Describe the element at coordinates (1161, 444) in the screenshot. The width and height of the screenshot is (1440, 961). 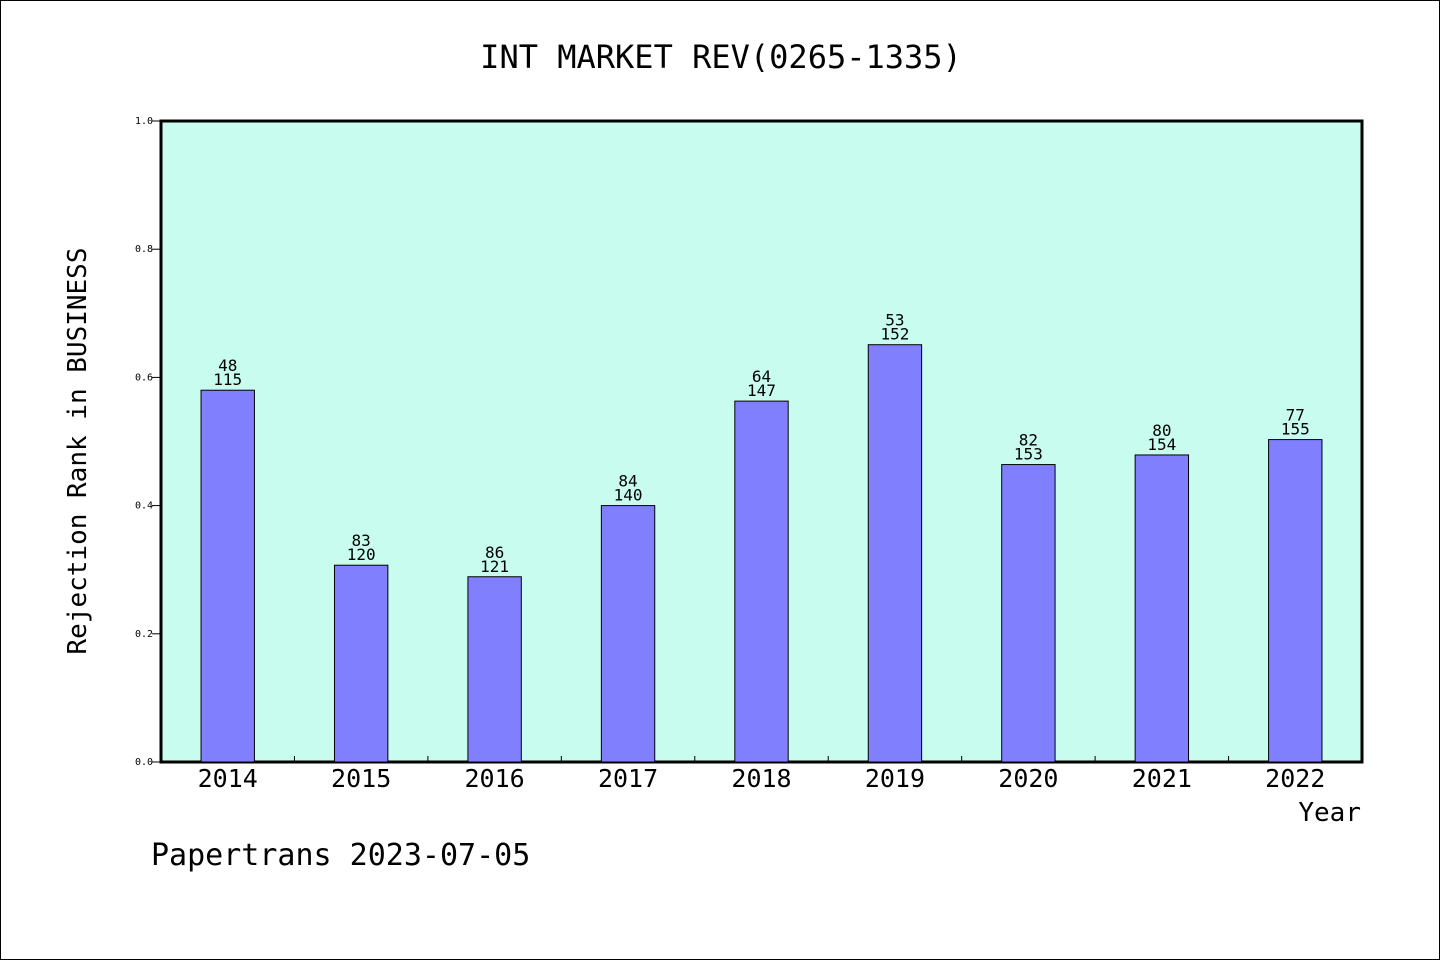
I see `bar-label-bottom: 154` at that location.